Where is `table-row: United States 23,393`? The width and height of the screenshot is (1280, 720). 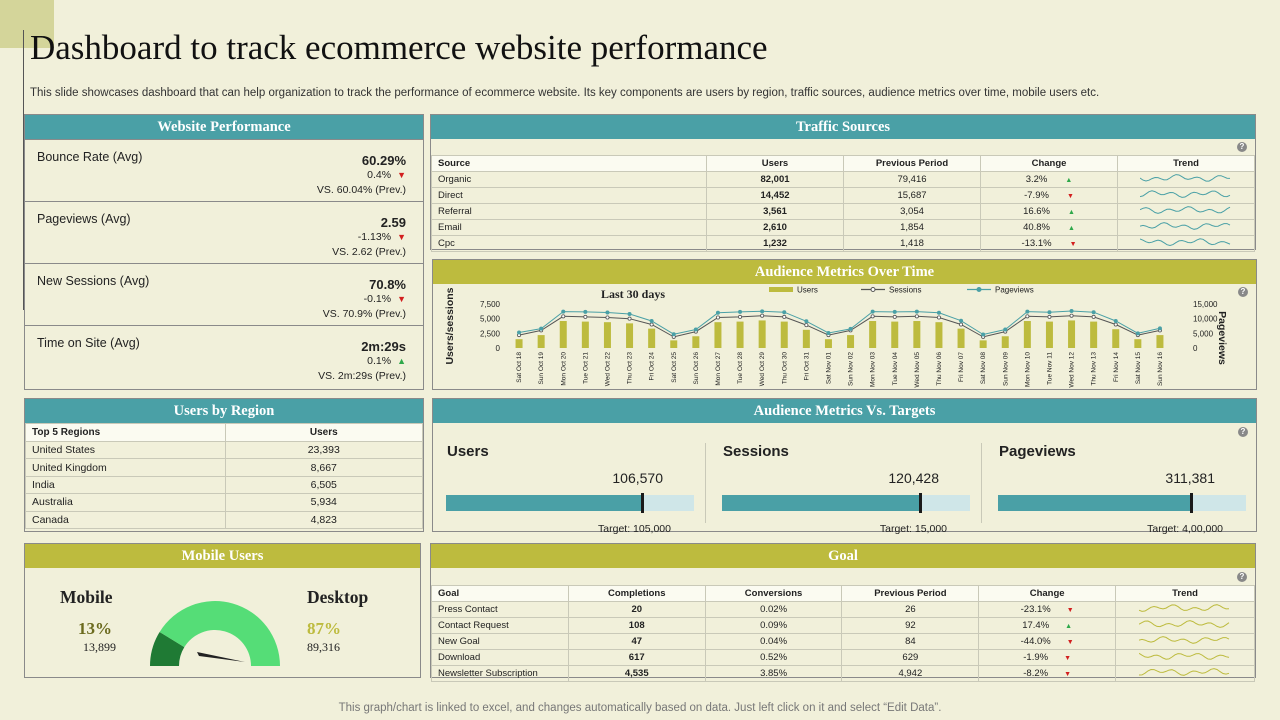
table-row: United States 23,393 is located at coordinates (224, 450).